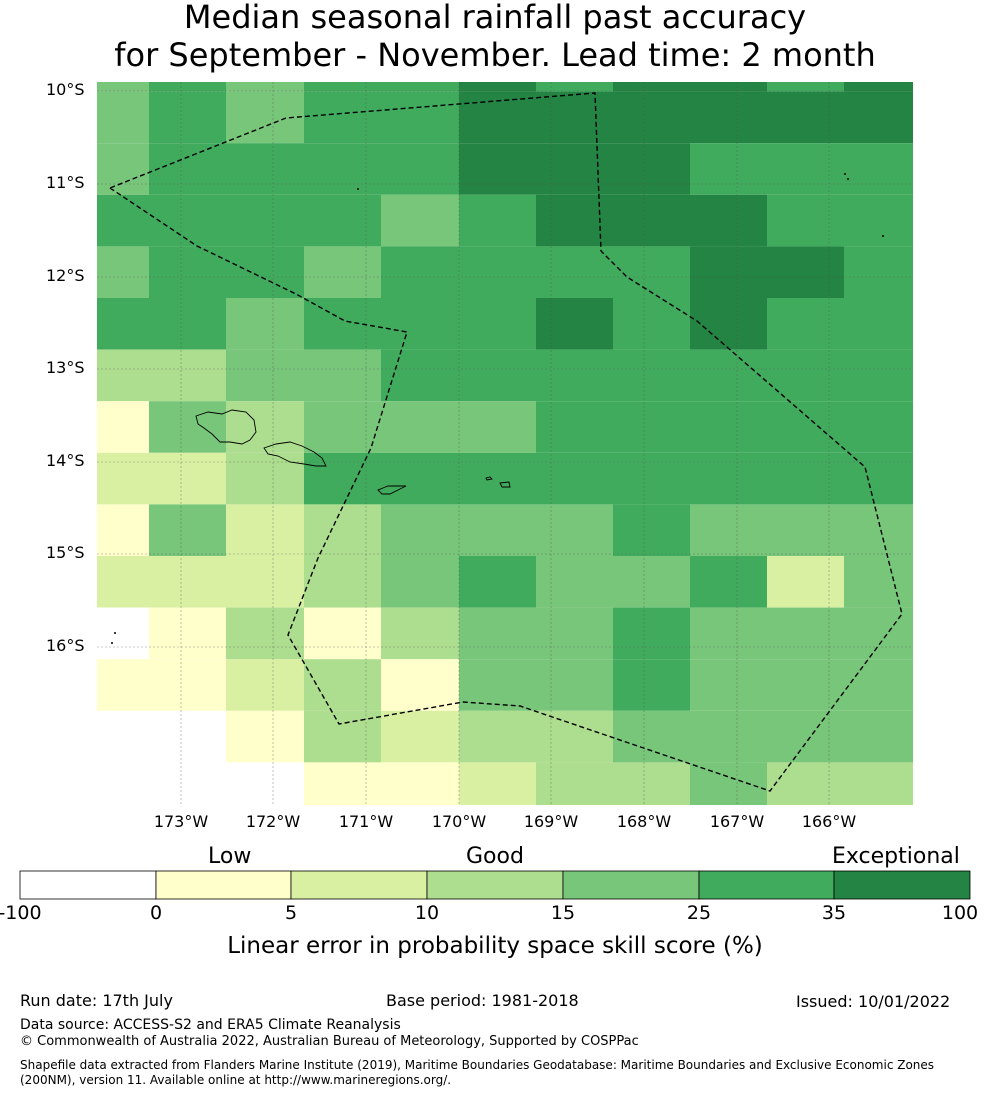  What do you see at coordinates (366, 821) in the screenshot?
I see `lon-label: 171°W` at bounding box center [366, 821].